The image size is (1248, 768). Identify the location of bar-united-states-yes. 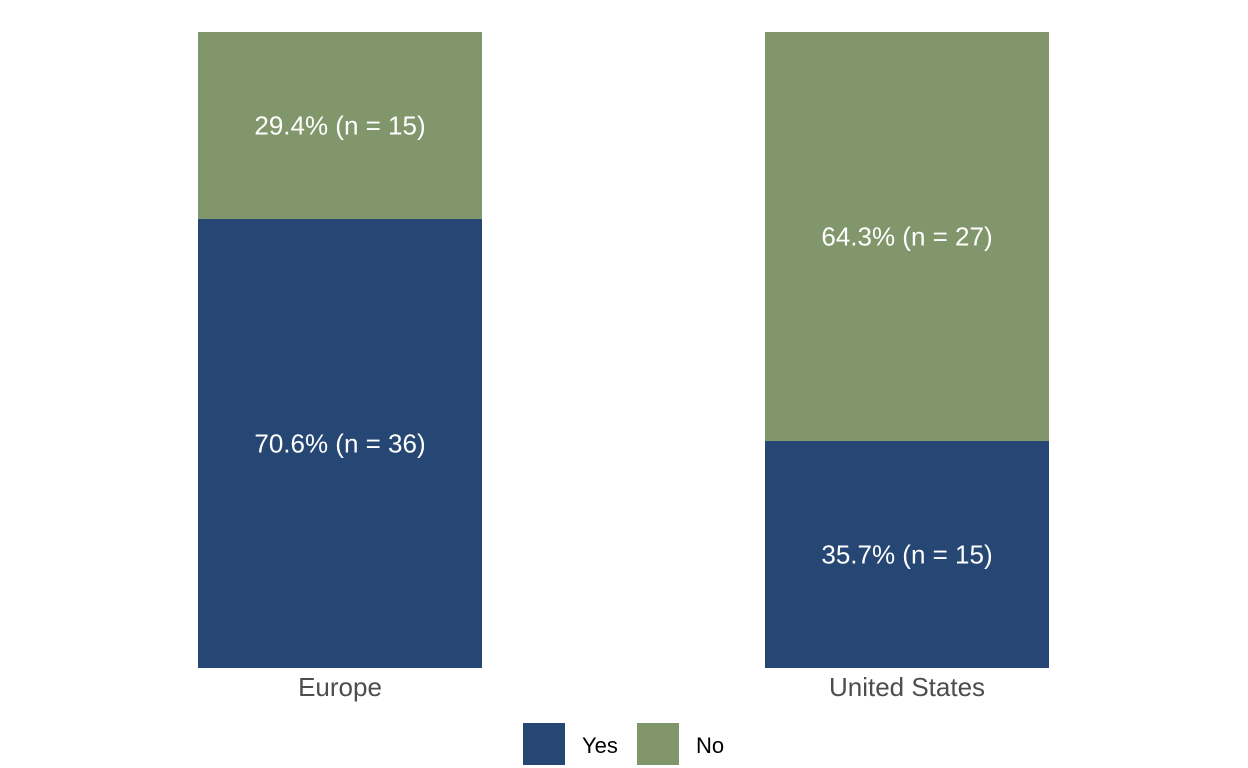
(907, 554).